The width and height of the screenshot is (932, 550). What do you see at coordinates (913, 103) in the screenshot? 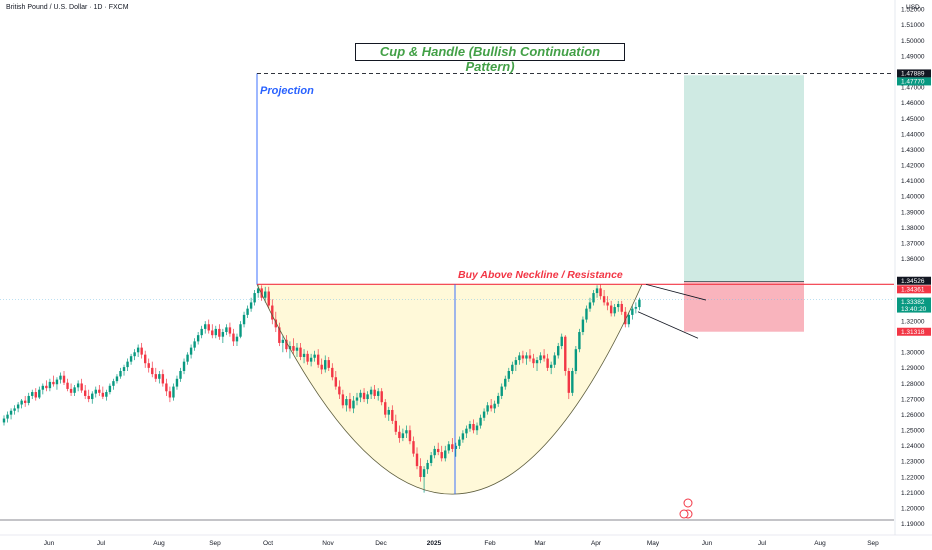
I see `y-tick-label: 1.46000` at bounding box center [913, 103].